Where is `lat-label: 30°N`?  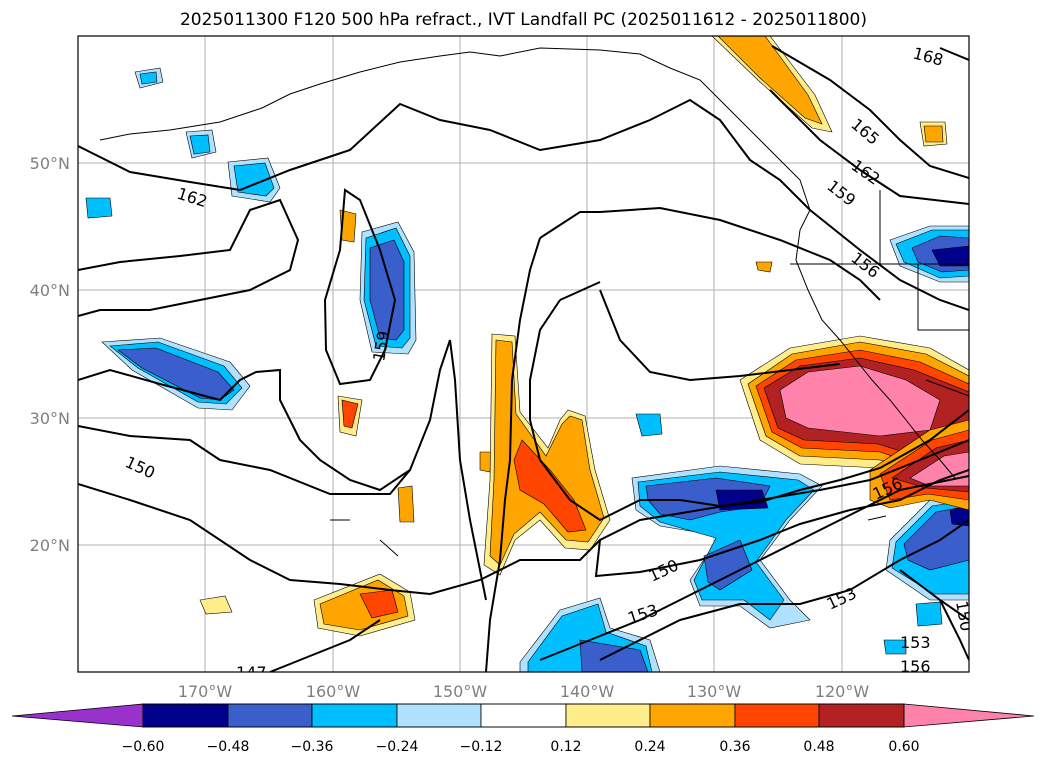
lat-label: 30°N is located at coordinates (50, 418).